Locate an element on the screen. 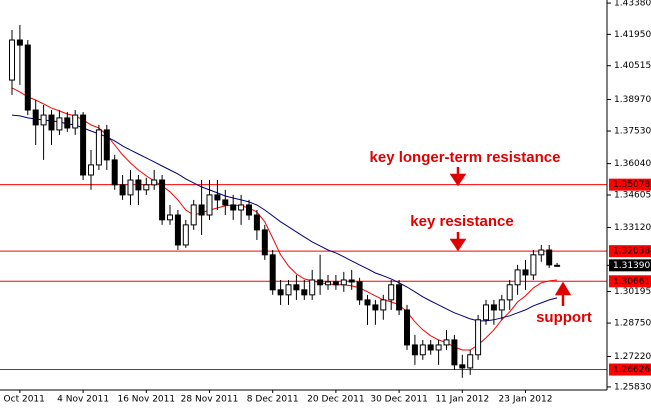  y-tick-label: 1.36040 is located at coordinates (632, 164).